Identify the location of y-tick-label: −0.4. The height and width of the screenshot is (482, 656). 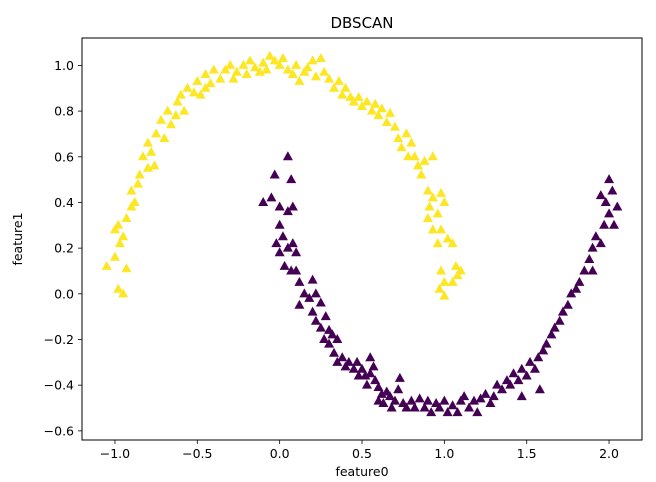
(59, 385).